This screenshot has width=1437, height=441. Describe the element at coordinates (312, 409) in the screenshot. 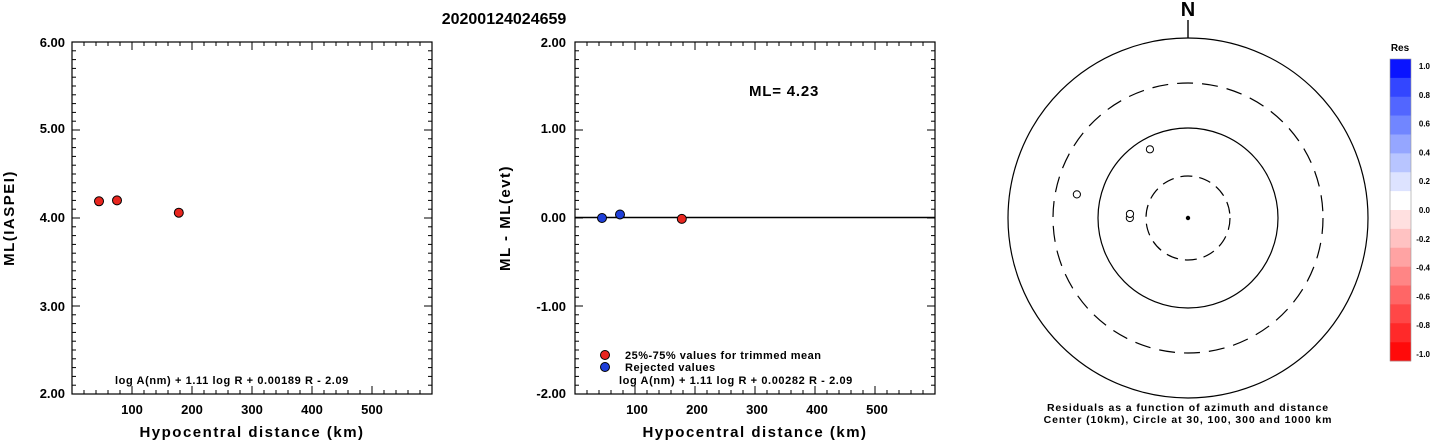

I see `ml-xtick-label: 400` at that location.